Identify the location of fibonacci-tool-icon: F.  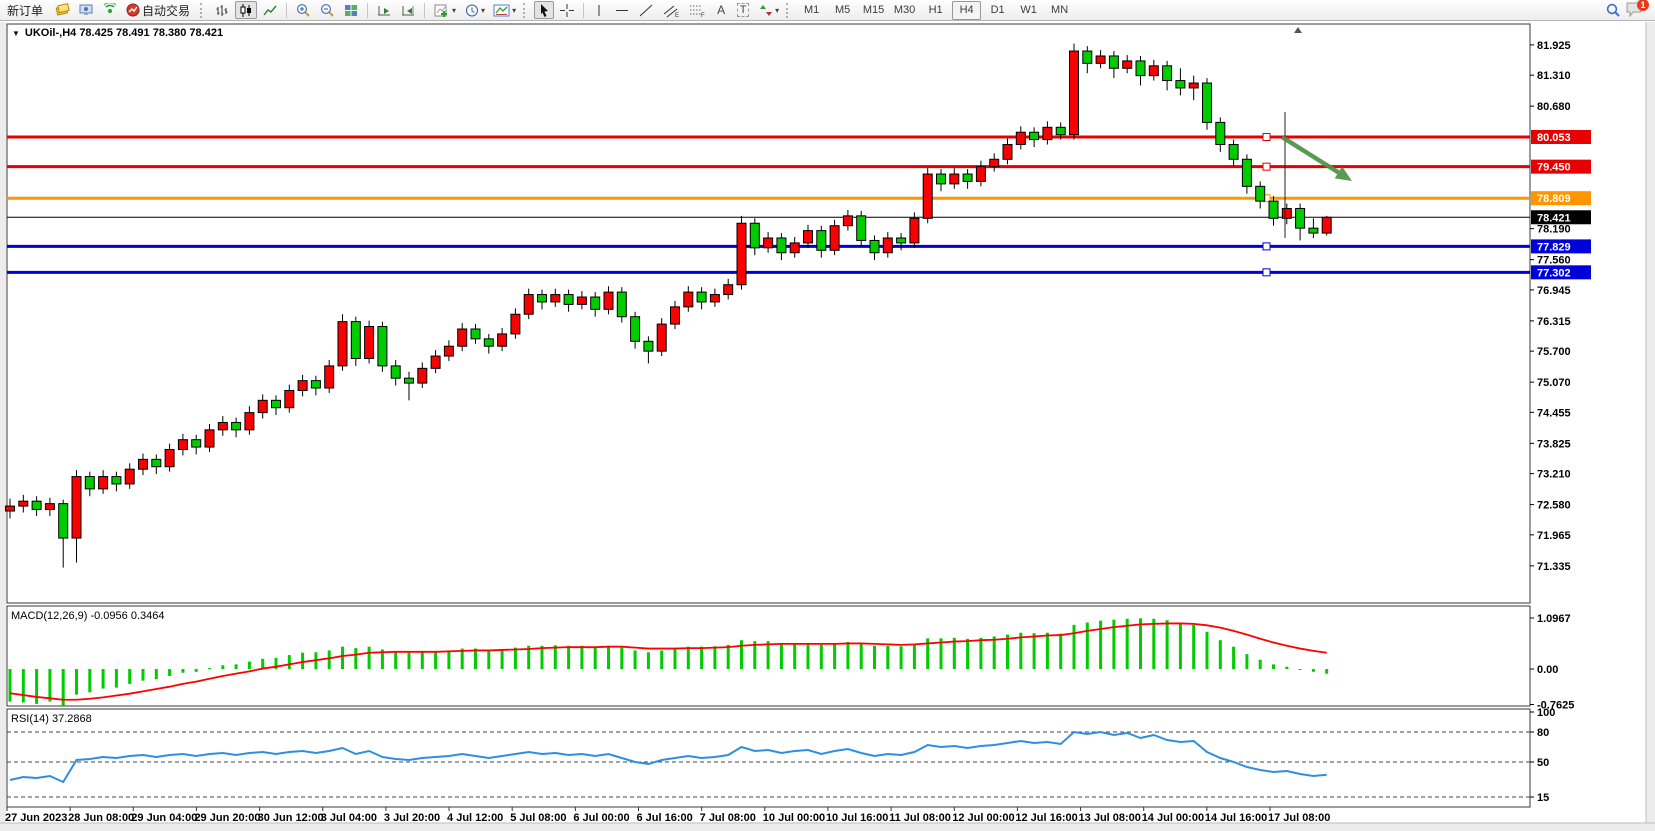
(697, 10).